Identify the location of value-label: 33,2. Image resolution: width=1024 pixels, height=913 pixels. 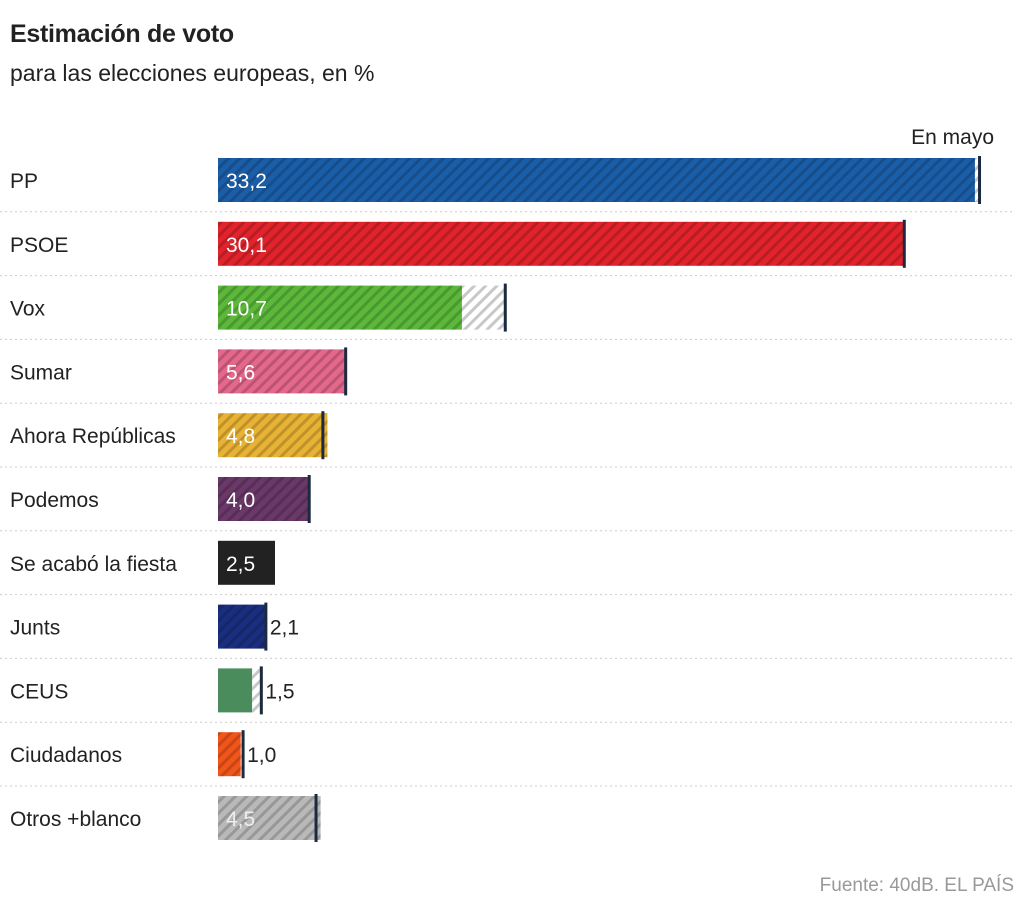
(246, 181).